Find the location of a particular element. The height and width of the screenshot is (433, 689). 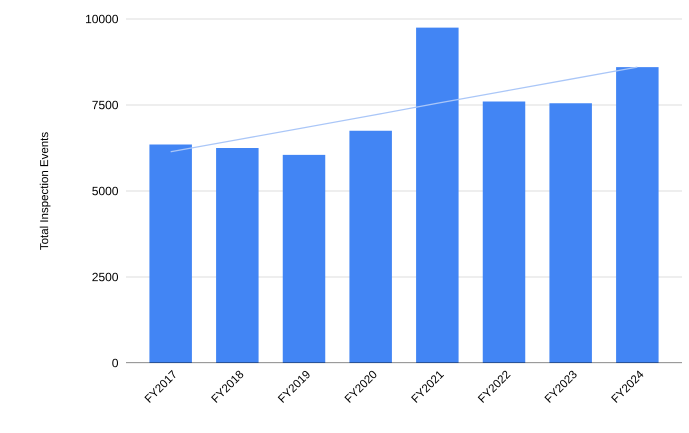

y-tick-label: 10000 is located at coordinates (102, 19).